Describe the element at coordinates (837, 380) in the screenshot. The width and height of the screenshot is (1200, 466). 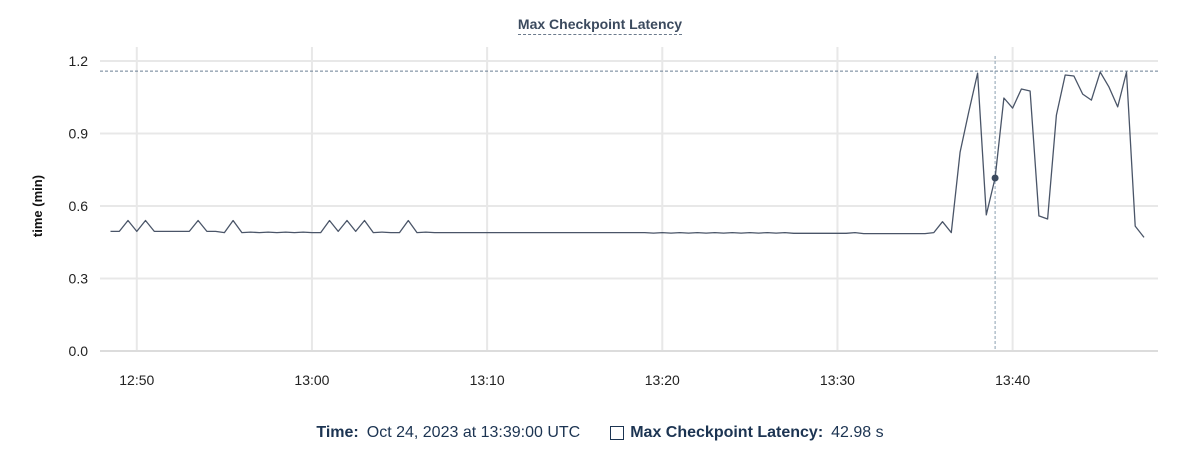
I see `x-tick-label: 13:30` at that location.